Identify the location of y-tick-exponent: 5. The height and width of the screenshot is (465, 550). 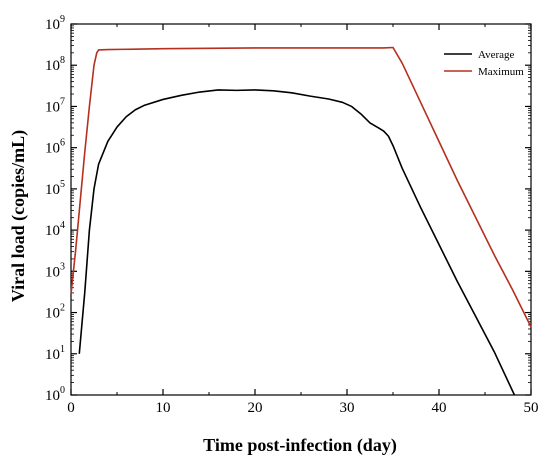
(62, 184).